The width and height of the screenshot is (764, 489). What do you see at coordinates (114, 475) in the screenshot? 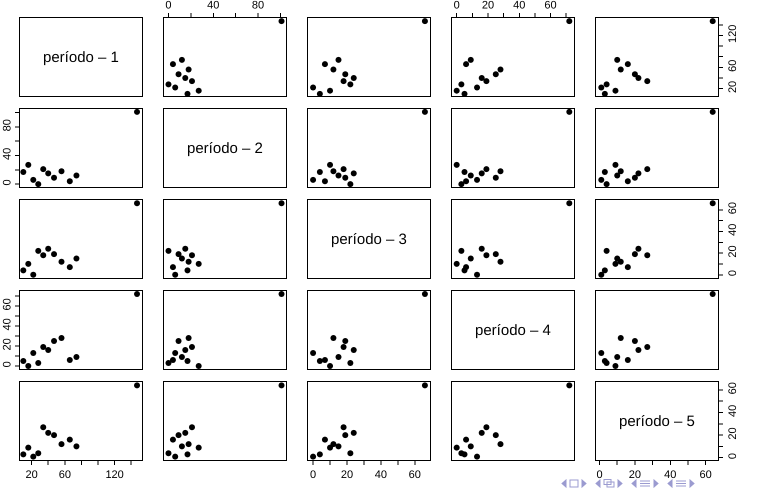
I see `x-tick-label: 120` at bounding box center [114, 475].